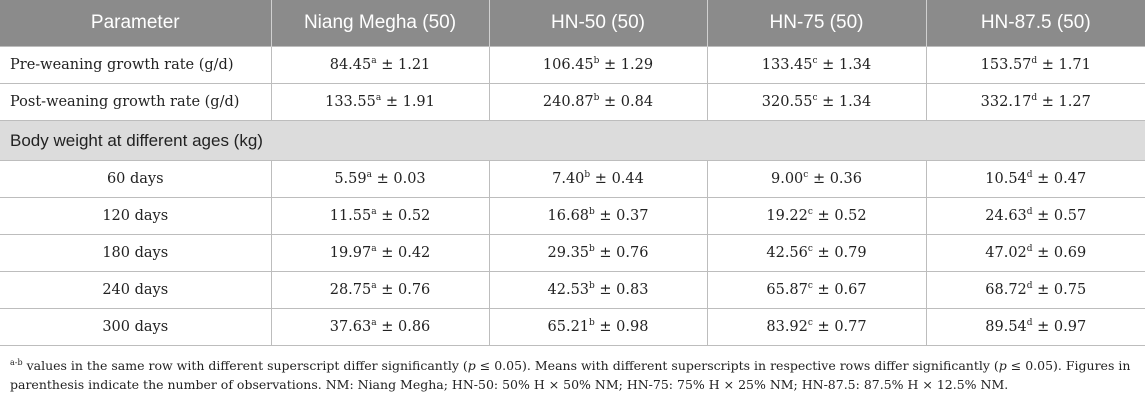  Describe the element at coordinates (817, 23) in the screenshot. I see `header-hn-75: HN-75 (50)` at that location.